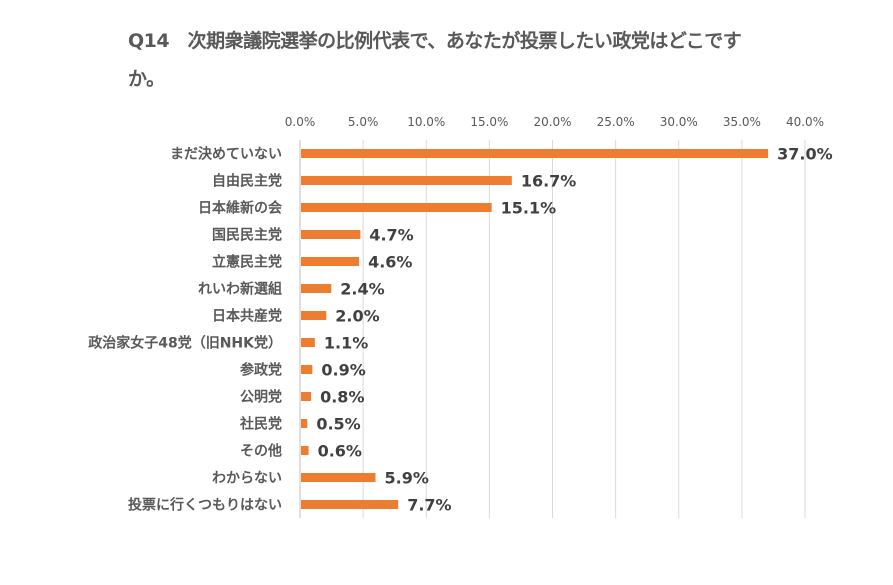 The height and width of the screenshot is (585, 893). What do you see at coordinates (260, 424) in the screenshot?
I see `category-label: 社民党` at bounding box center [260, 424].